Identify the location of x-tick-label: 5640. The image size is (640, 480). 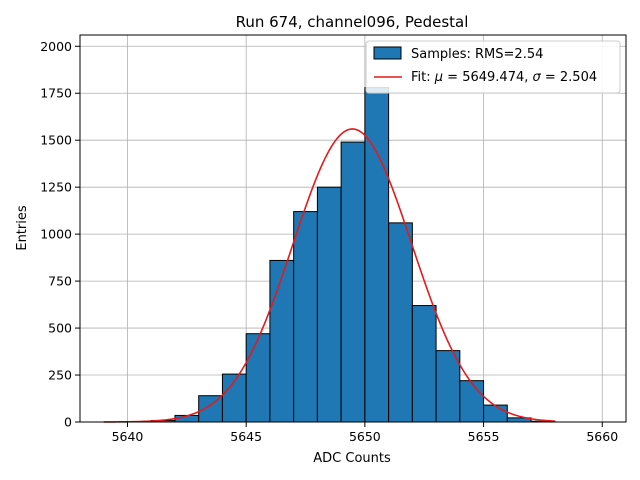
(128, 436).